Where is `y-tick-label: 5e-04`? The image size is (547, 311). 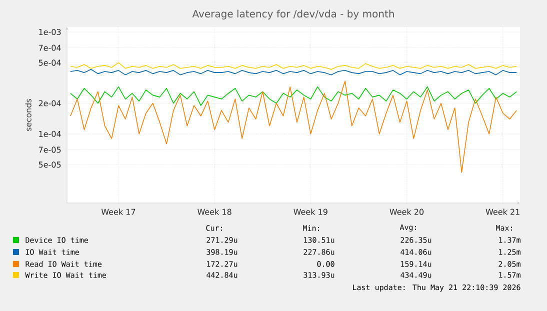
y-tick-label: 5e-04 is located at coordinates (49, 63).